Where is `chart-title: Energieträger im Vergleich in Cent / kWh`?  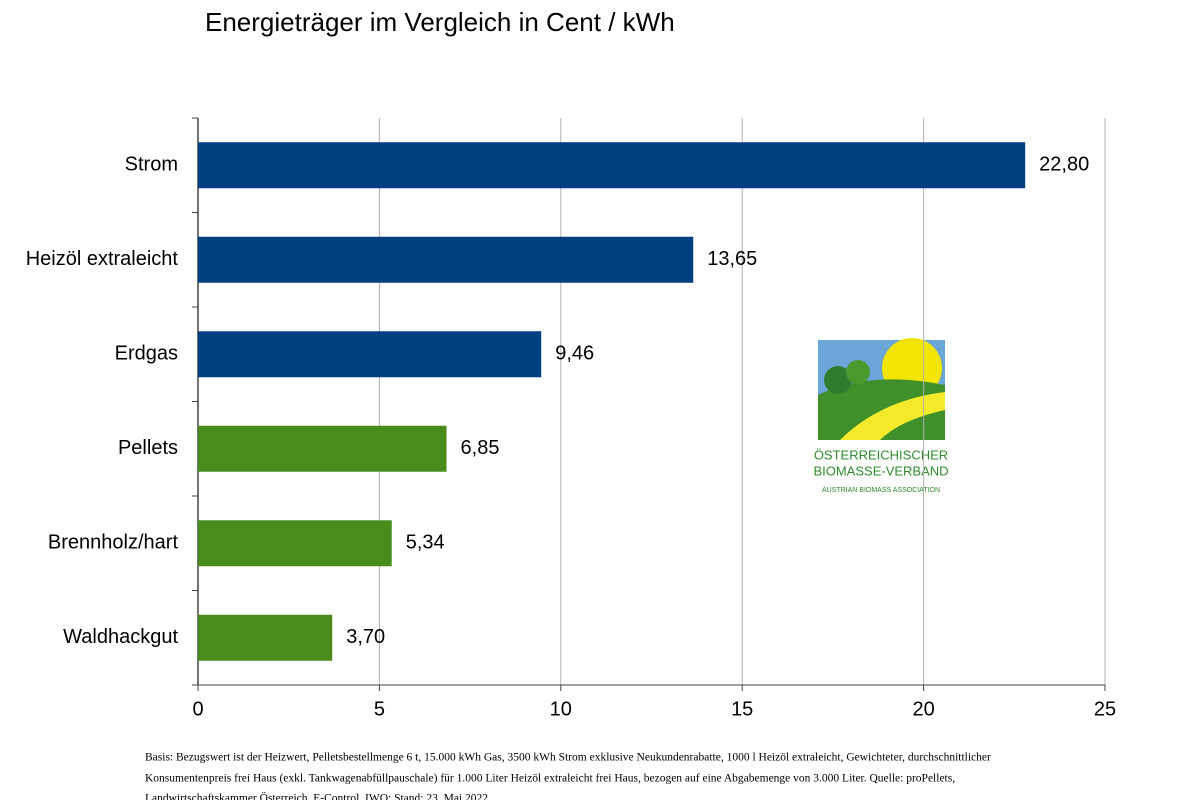 chart-title: Energieträger im Vergleich in Cent / kWh is located at coordinates (440, 22).